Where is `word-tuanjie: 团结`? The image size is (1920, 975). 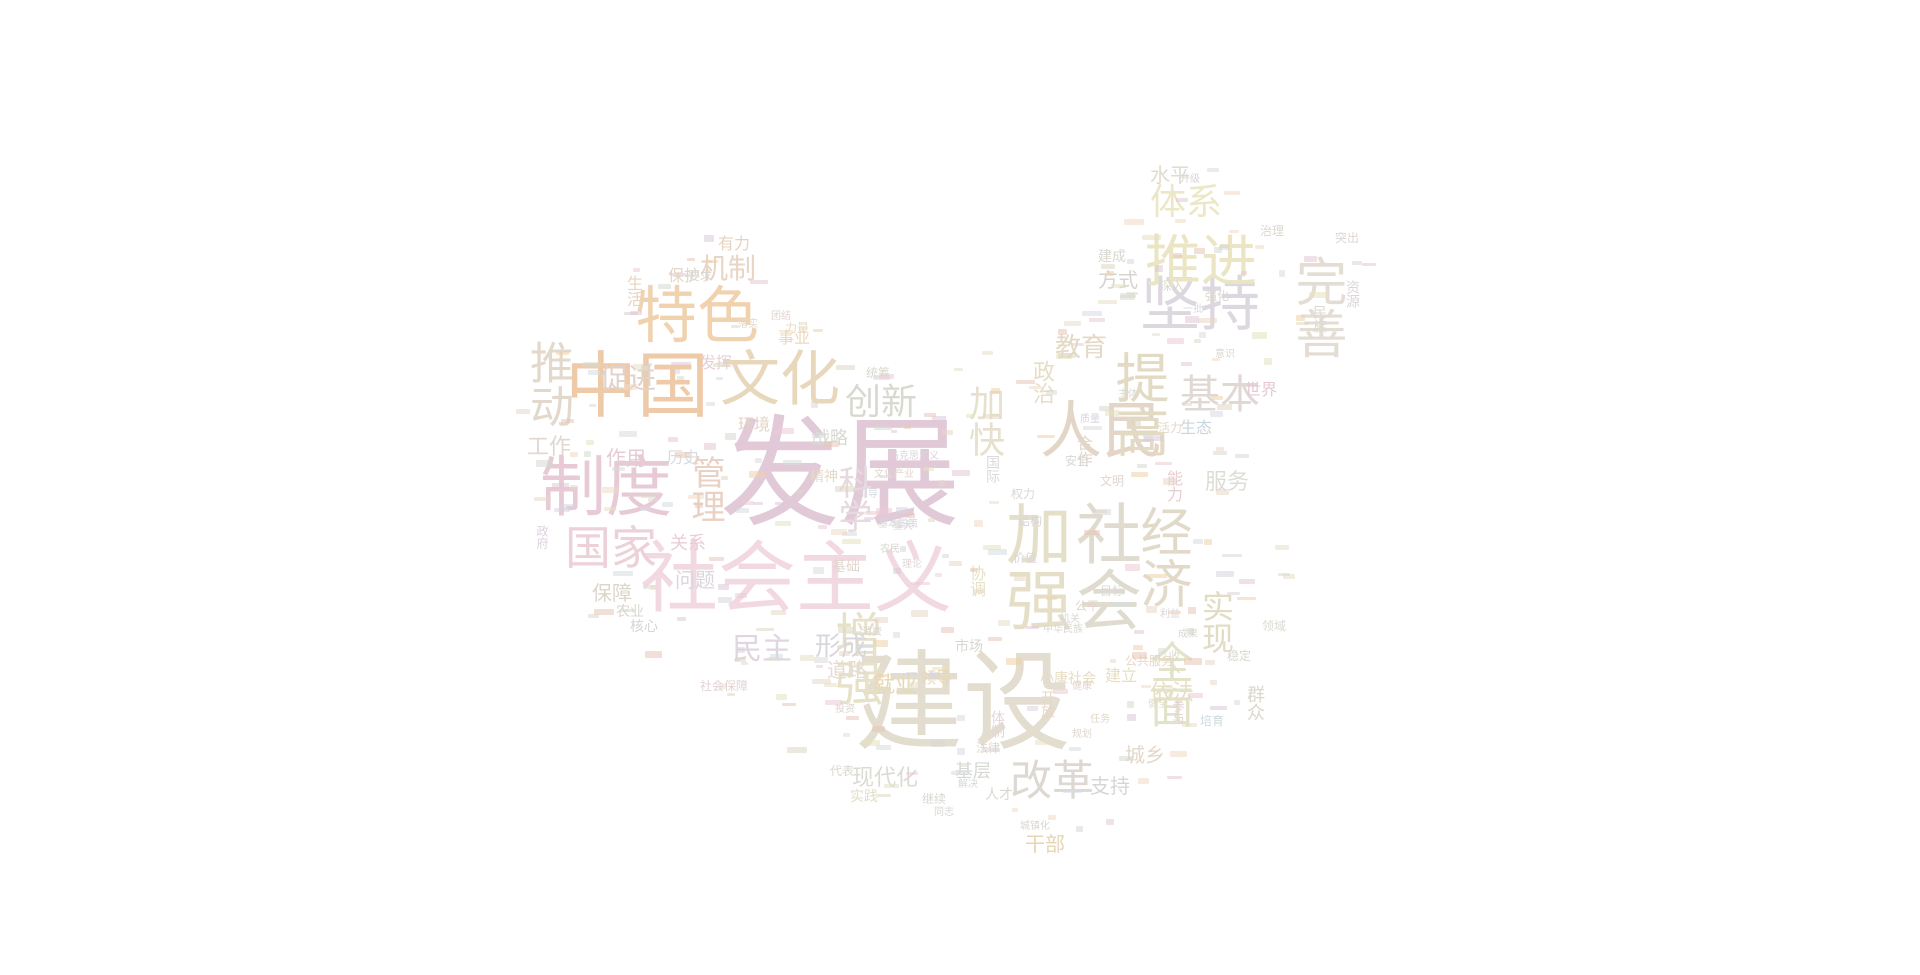 word-tuanjie: 团结 is located at coordinates (781, 316).